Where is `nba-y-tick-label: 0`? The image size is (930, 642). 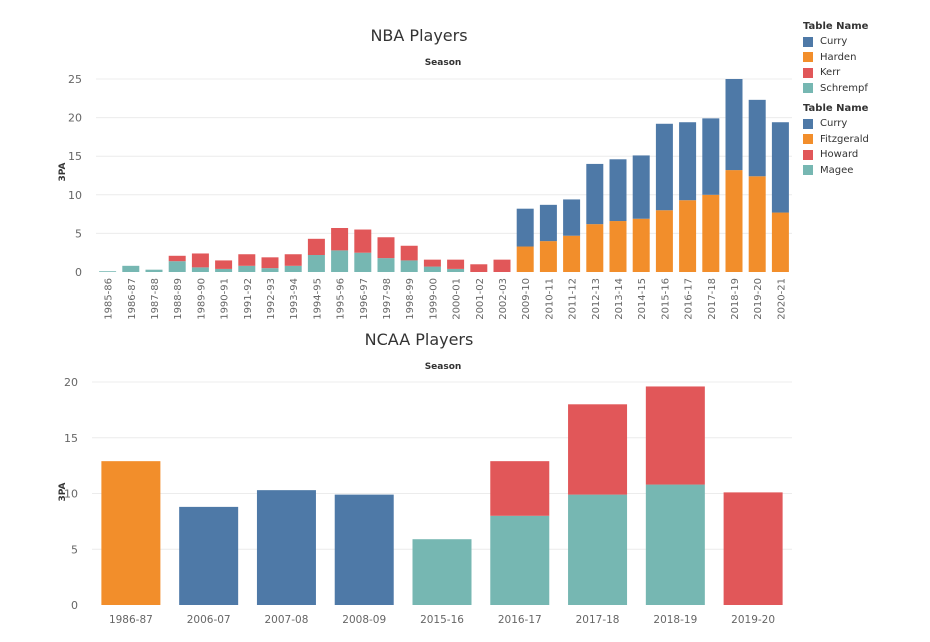 nba-y-tick-label: 0 is located at coordinates (78, 272).